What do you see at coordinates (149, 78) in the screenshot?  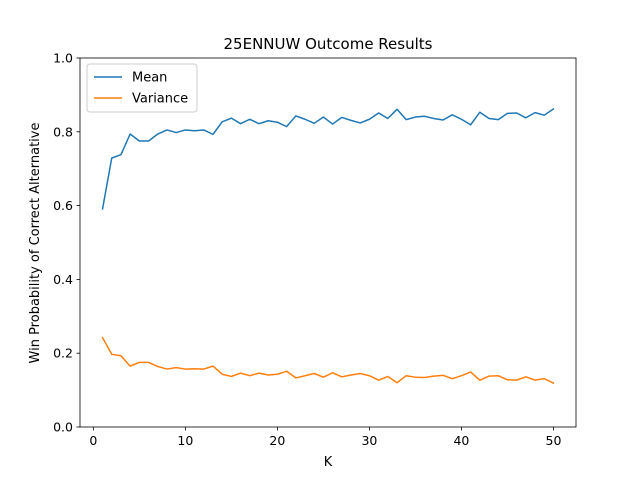 I see `legend-label-mean: Mean` at bounding box center [149, 78].